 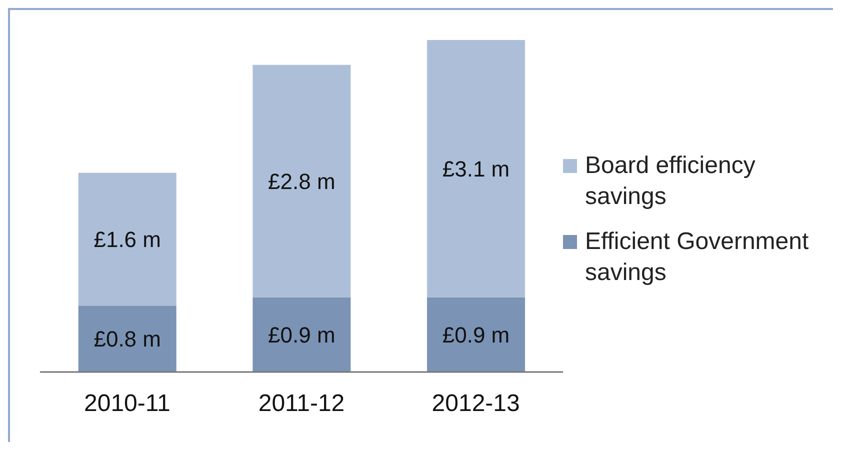 I want to click on data-label: £0.8 m, so click(x=127, y=339).